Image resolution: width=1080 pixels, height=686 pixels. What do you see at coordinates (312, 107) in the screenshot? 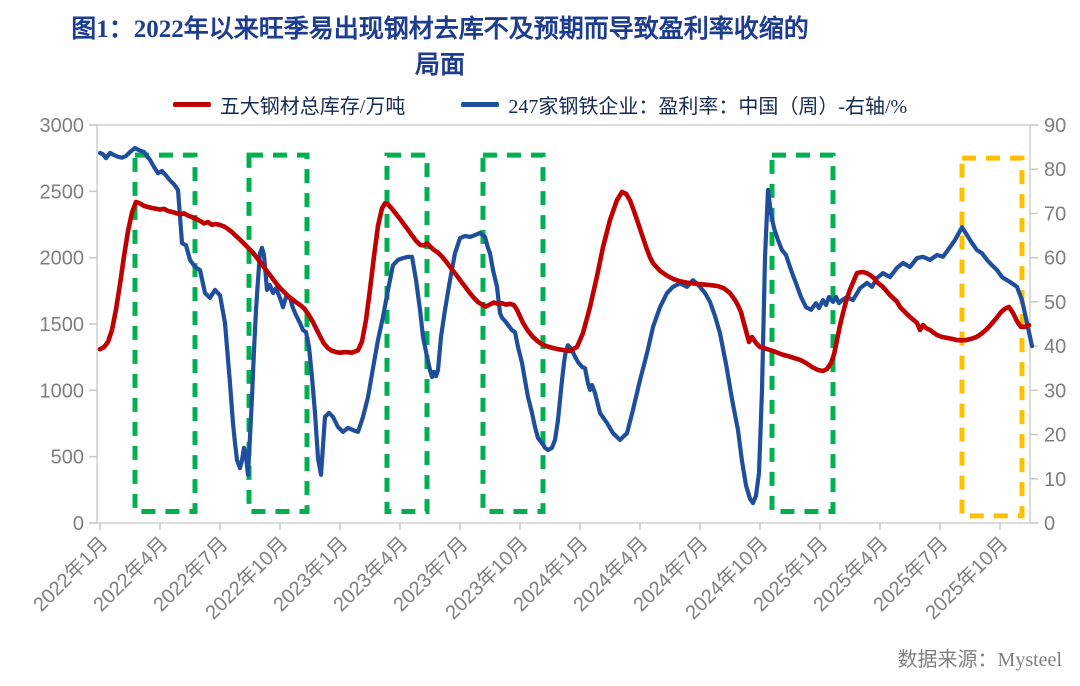
I see `legend-label-inventory: 五大钢材总库存/万吨` at bounding box center [312, 107].